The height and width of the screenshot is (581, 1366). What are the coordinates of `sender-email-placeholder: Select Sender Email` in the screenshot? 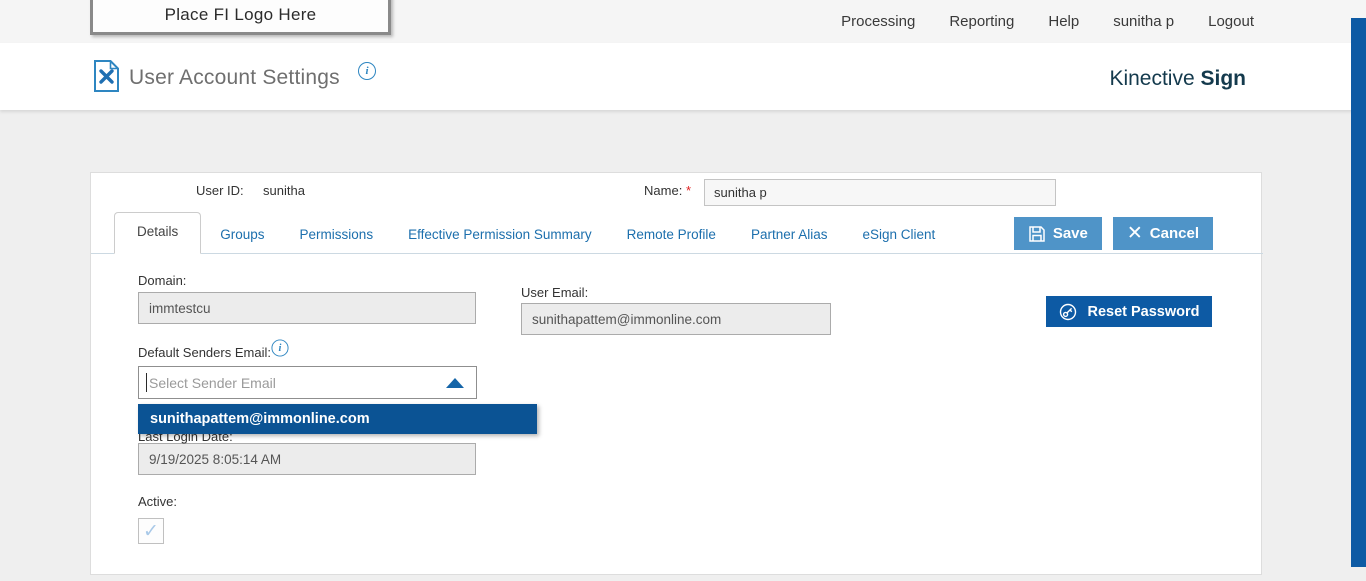 It's located at (212, 382).